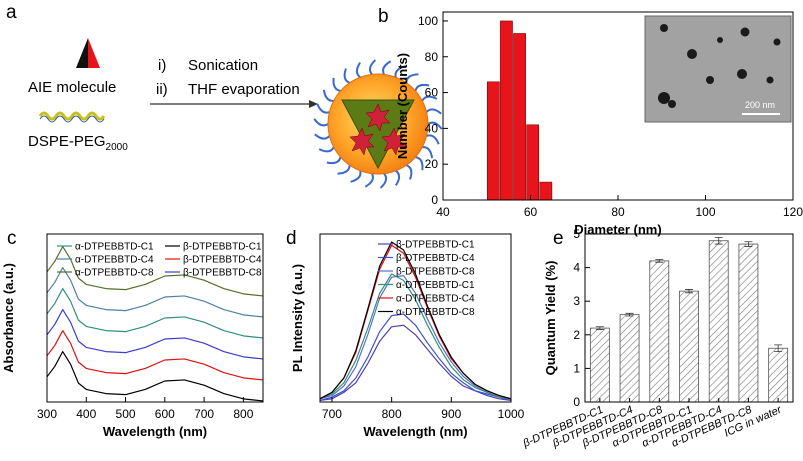  I want to click on x-tick-label: 40, so click(443, 212).